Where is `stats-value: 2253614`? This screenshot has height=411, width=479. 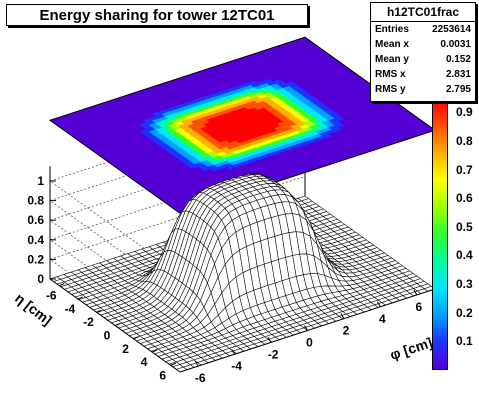 stats-value: 2253614 is located at coordinates (451, 29).